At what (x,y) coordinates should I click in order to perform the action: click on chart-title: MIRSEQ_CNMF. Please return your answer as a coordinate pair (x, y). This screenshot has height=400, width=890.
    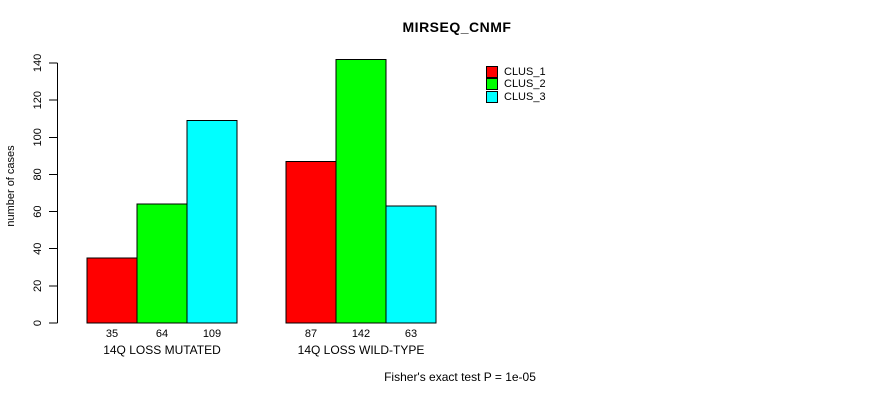
    Looking at the image, I should click on (457, 27).